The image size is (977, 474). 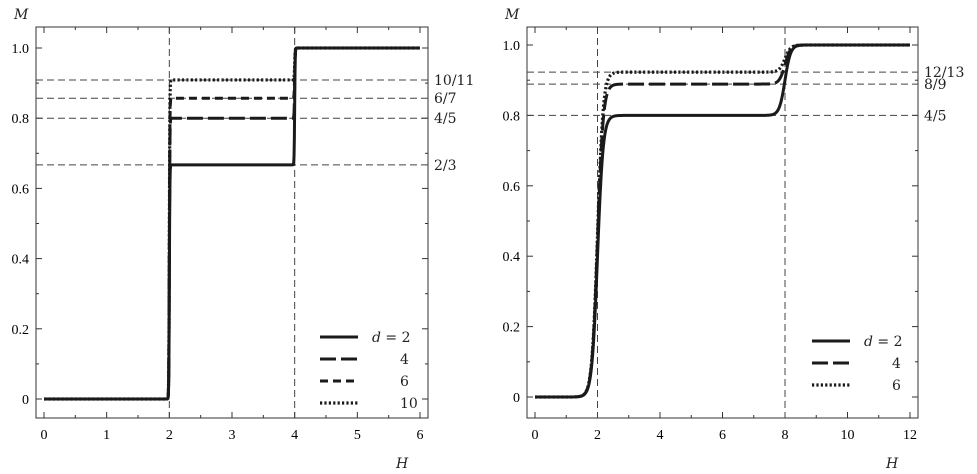 What do you see at coordinates (944, 73) in the screenshot?
I see `reference-value-label: 12/13` at bounding box center [944, 73].